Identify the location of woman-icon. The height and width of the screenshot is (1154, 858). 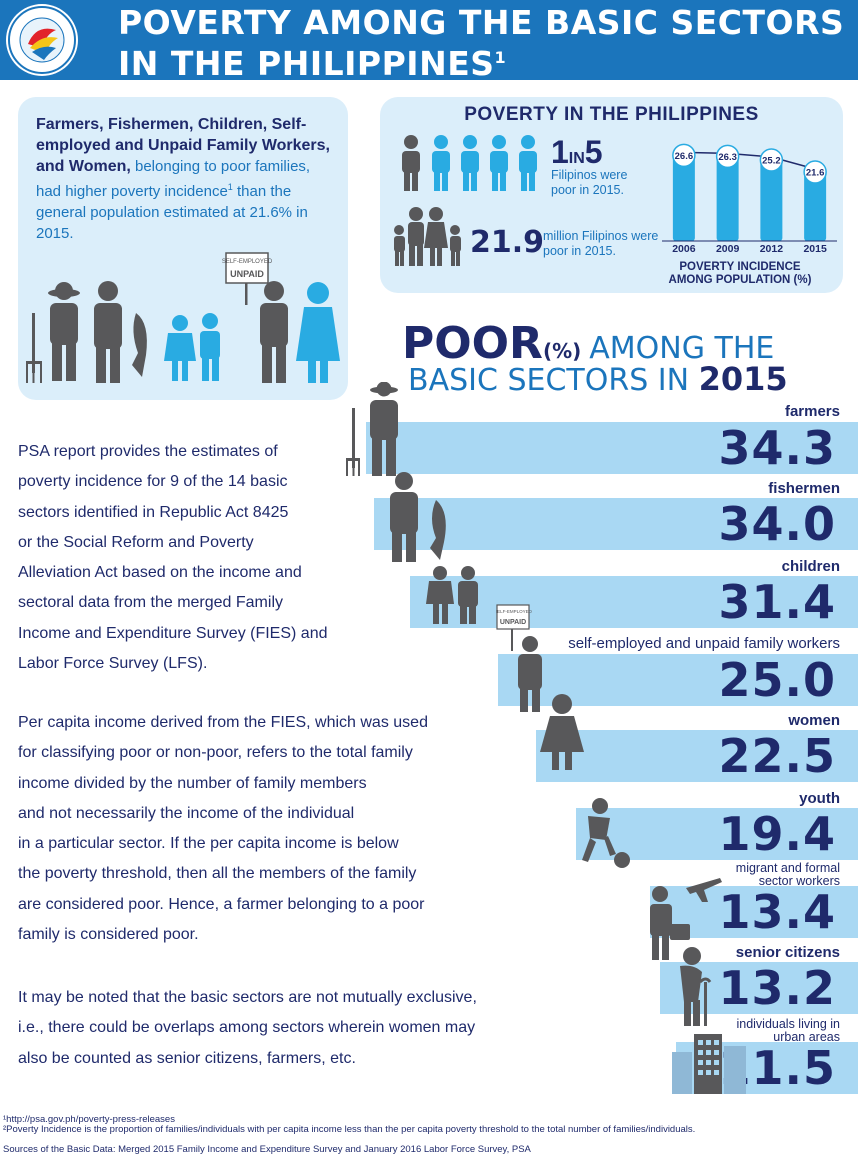
(318, 332).